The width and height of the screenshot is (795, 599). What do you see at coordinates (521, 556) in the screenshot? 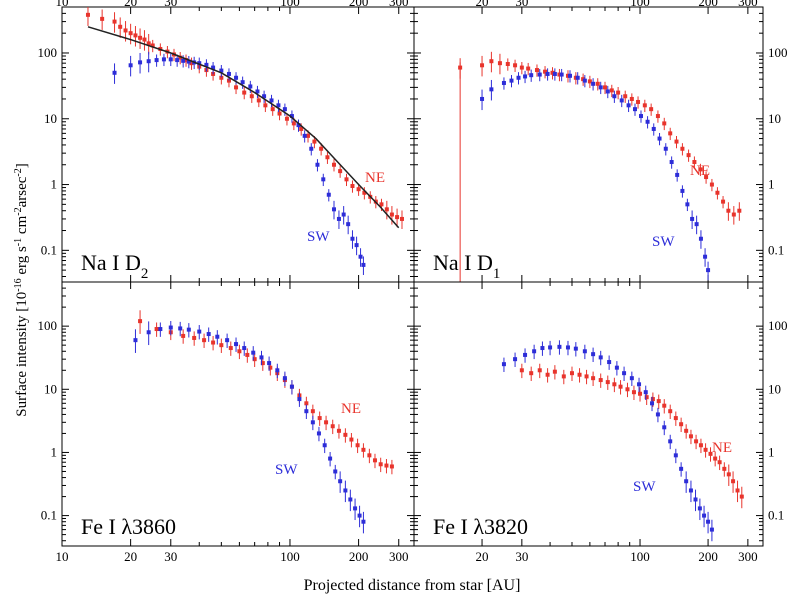
I see `x-tick-label: 30` at bounding box center [521, 556].